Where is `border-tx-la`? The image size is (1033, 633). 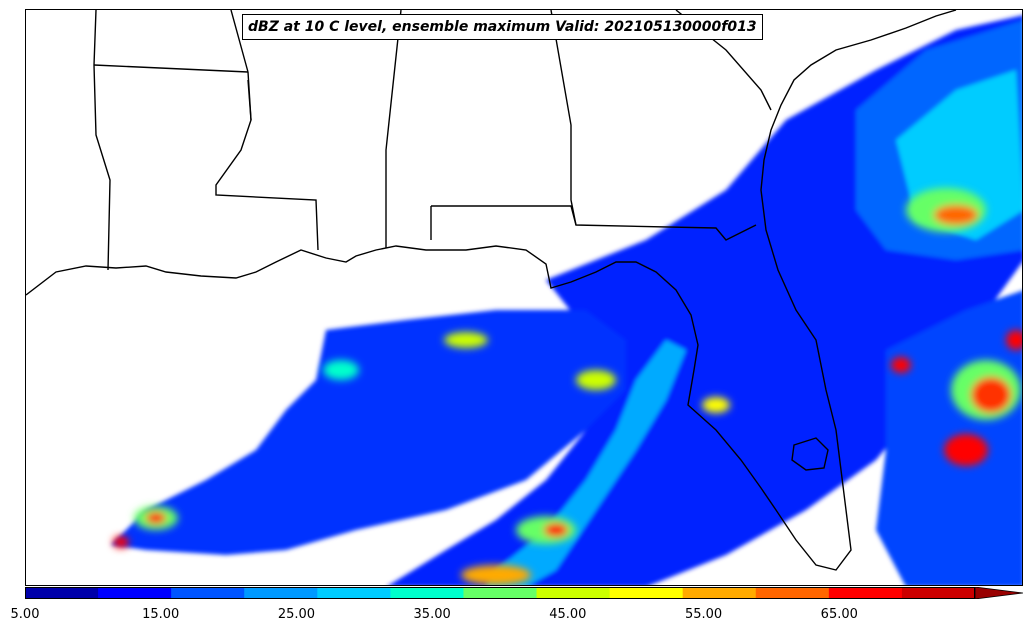
border-tx-la is located at coordinates (102, 140).